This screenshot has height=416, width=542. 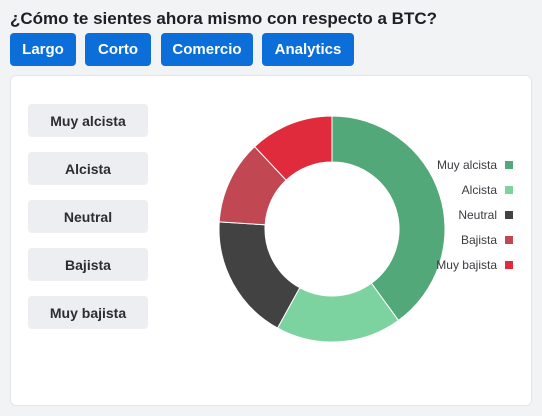 I want to click on tab-comercio: Comercio, so click(x=207, y=49).